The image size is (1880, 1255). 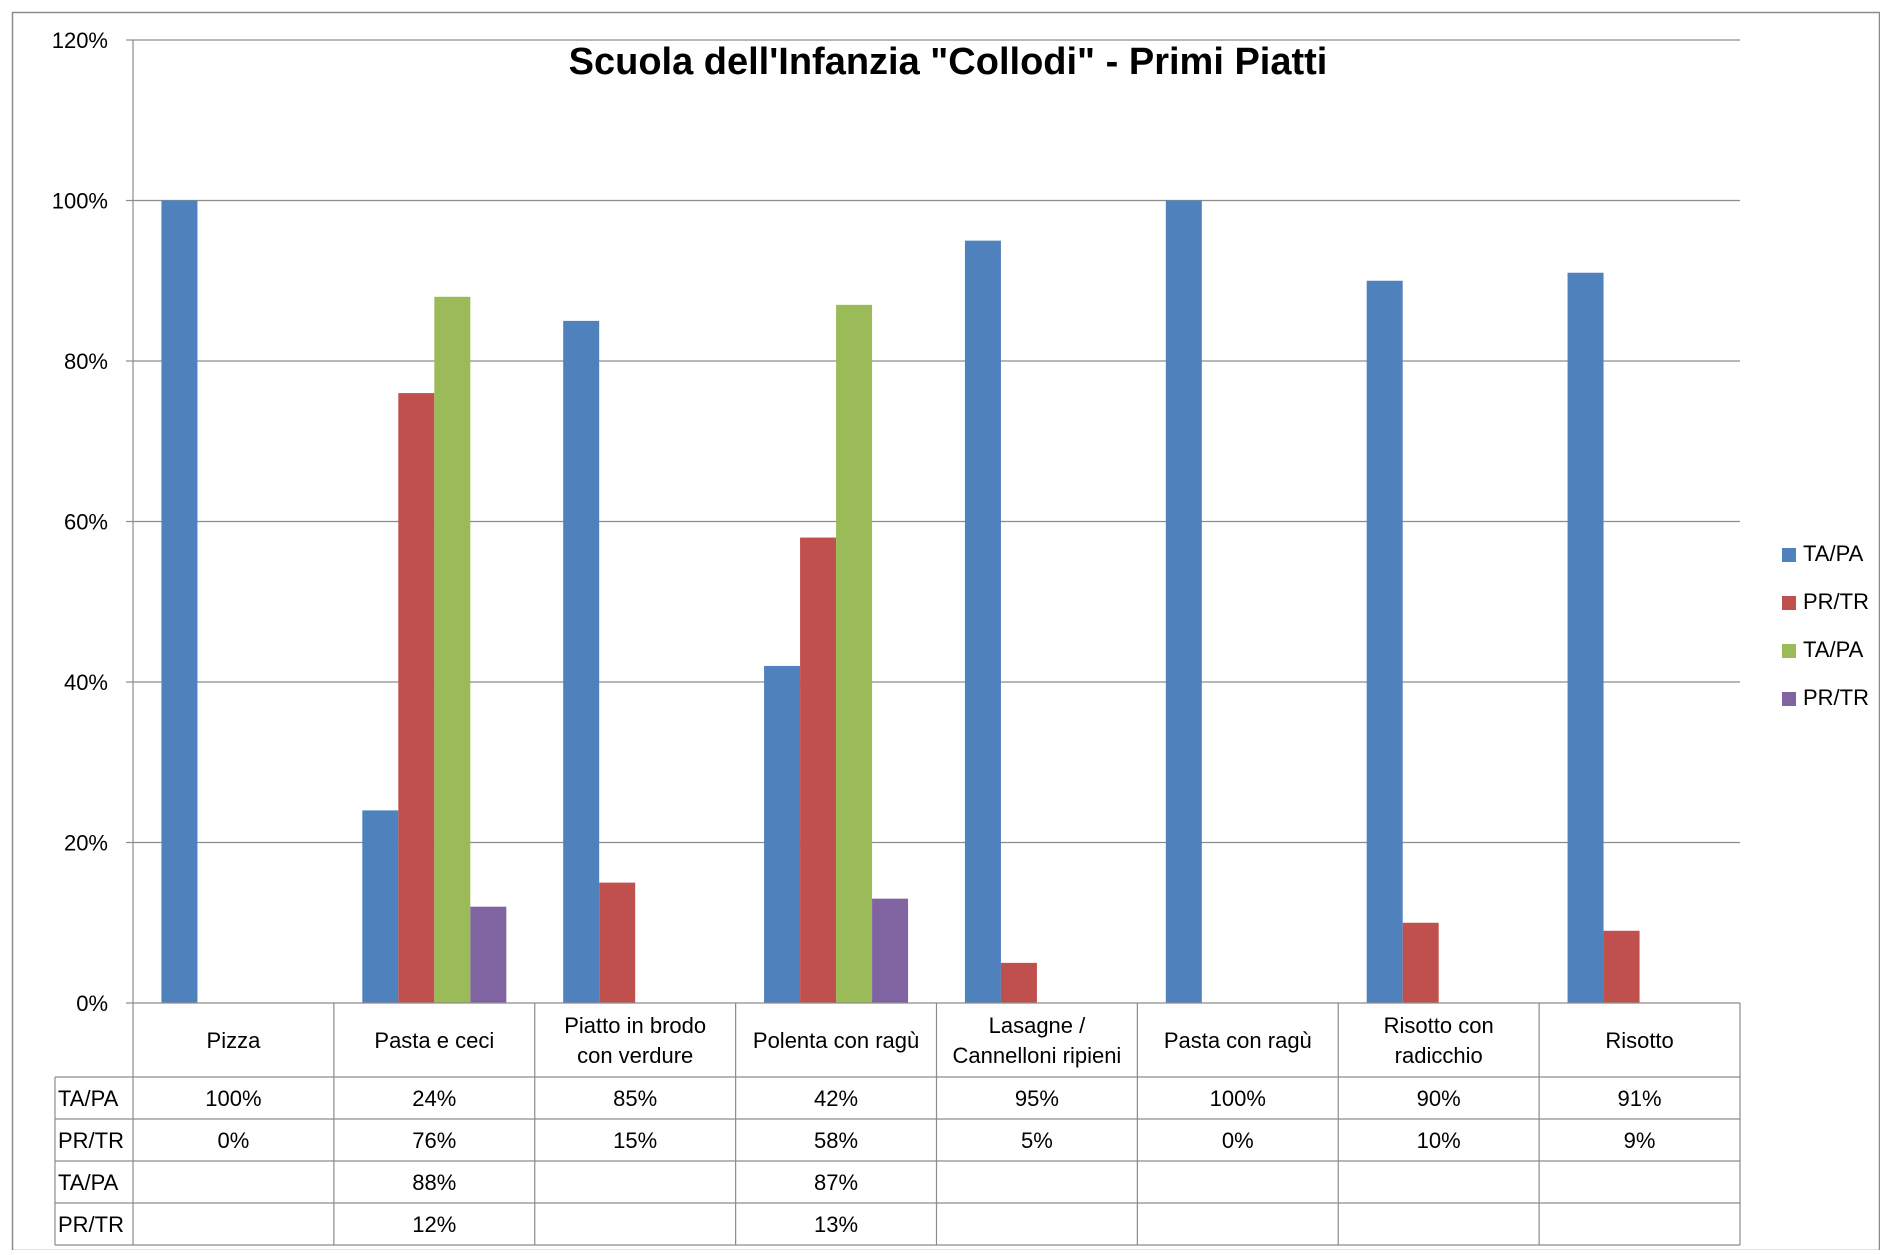 I want to click on x-tick-label: con verdure, so click(x=635, y=1055).